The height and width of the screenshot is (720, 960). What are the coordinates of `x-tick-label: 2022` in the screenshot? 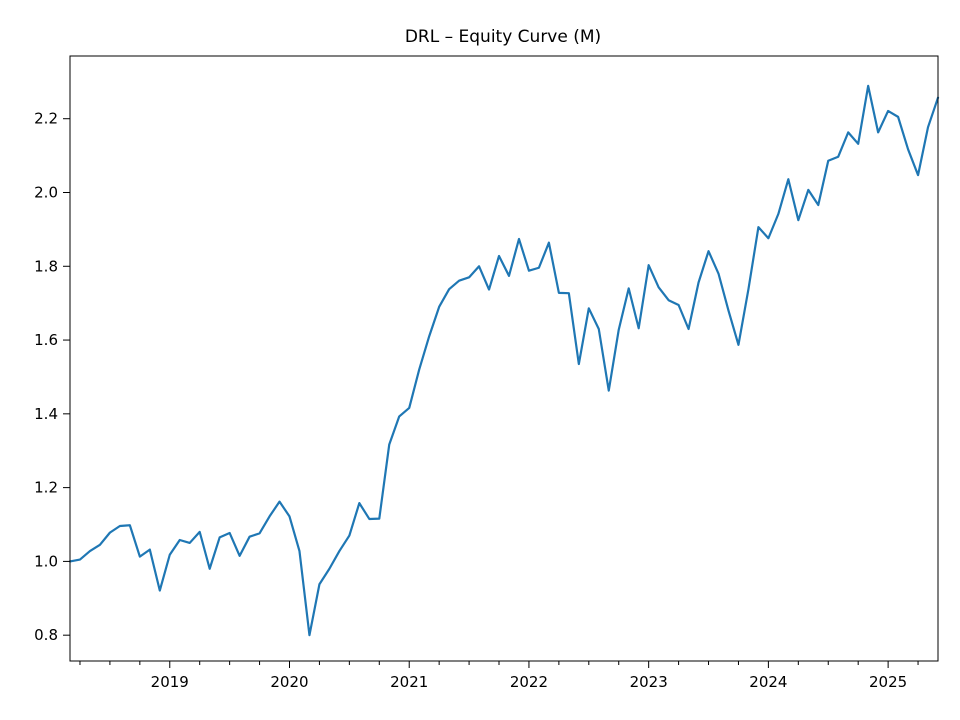 It's located at (529, 682).